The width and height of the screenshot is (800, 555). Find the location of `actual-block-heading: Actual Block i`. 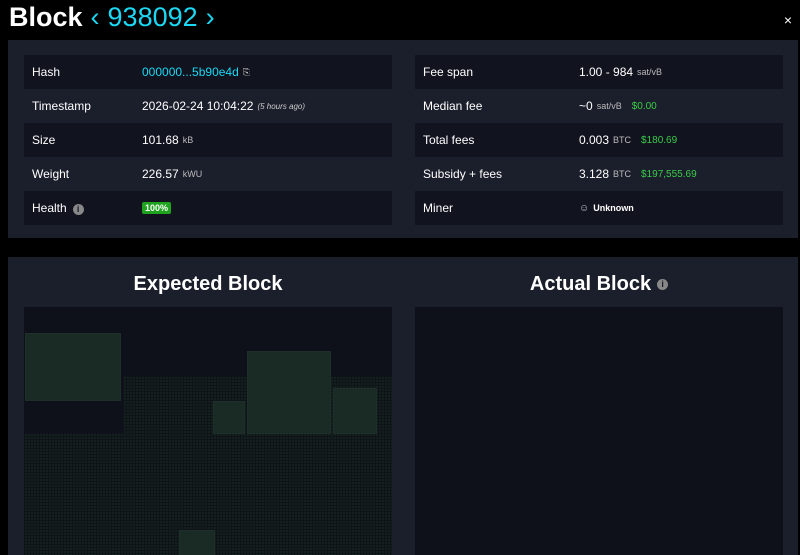

actual-block-heading: Actual Block i is located at coordinates (599, 284).